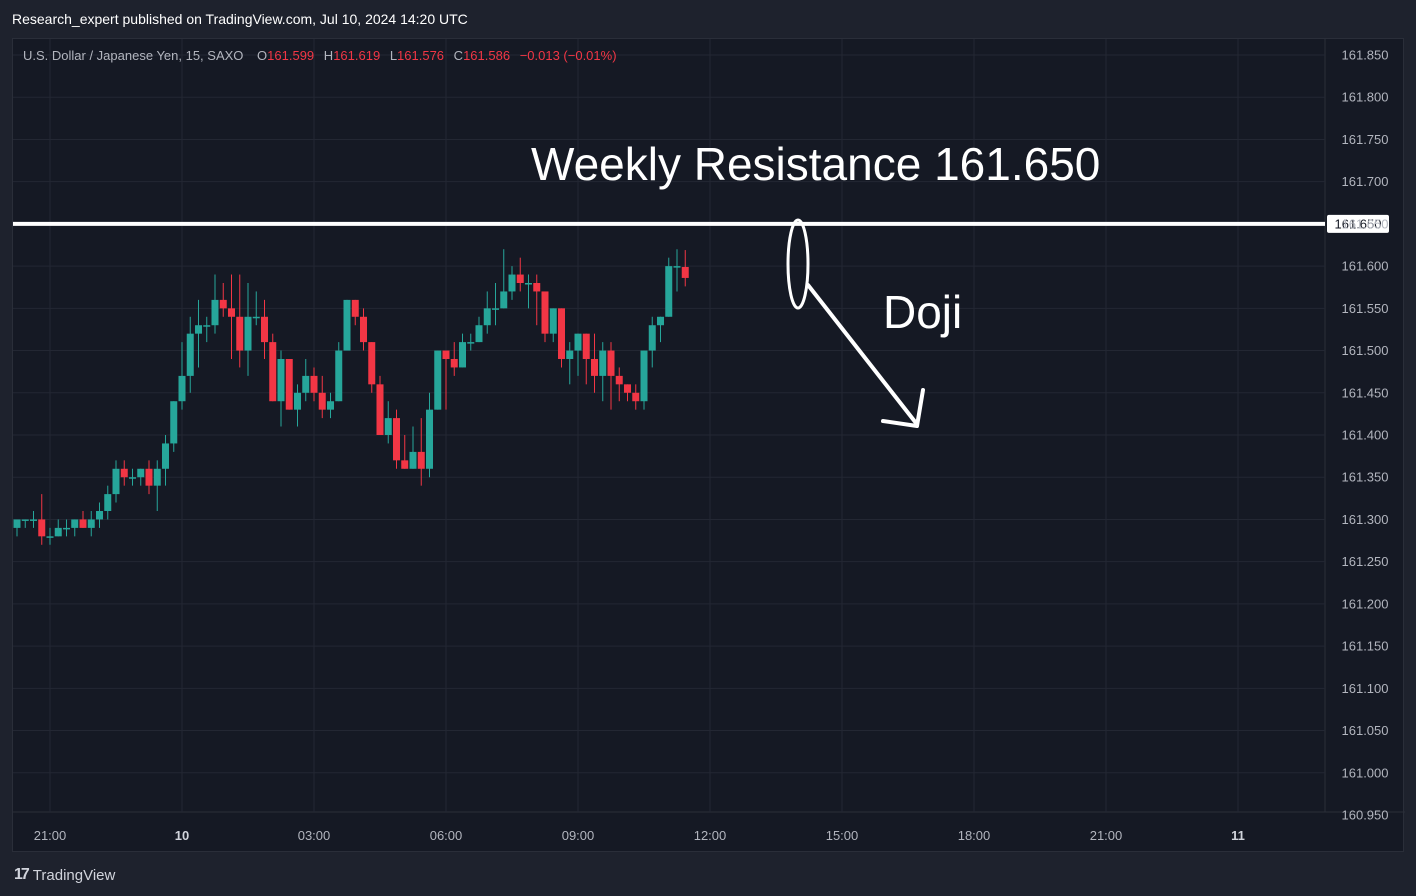 Image resolution: width=1416 pixels, height=896 pixels. Describe the element at coordinates (1365, 392) in the screenshot. I see `price-tick-label: 161.450` at that location.